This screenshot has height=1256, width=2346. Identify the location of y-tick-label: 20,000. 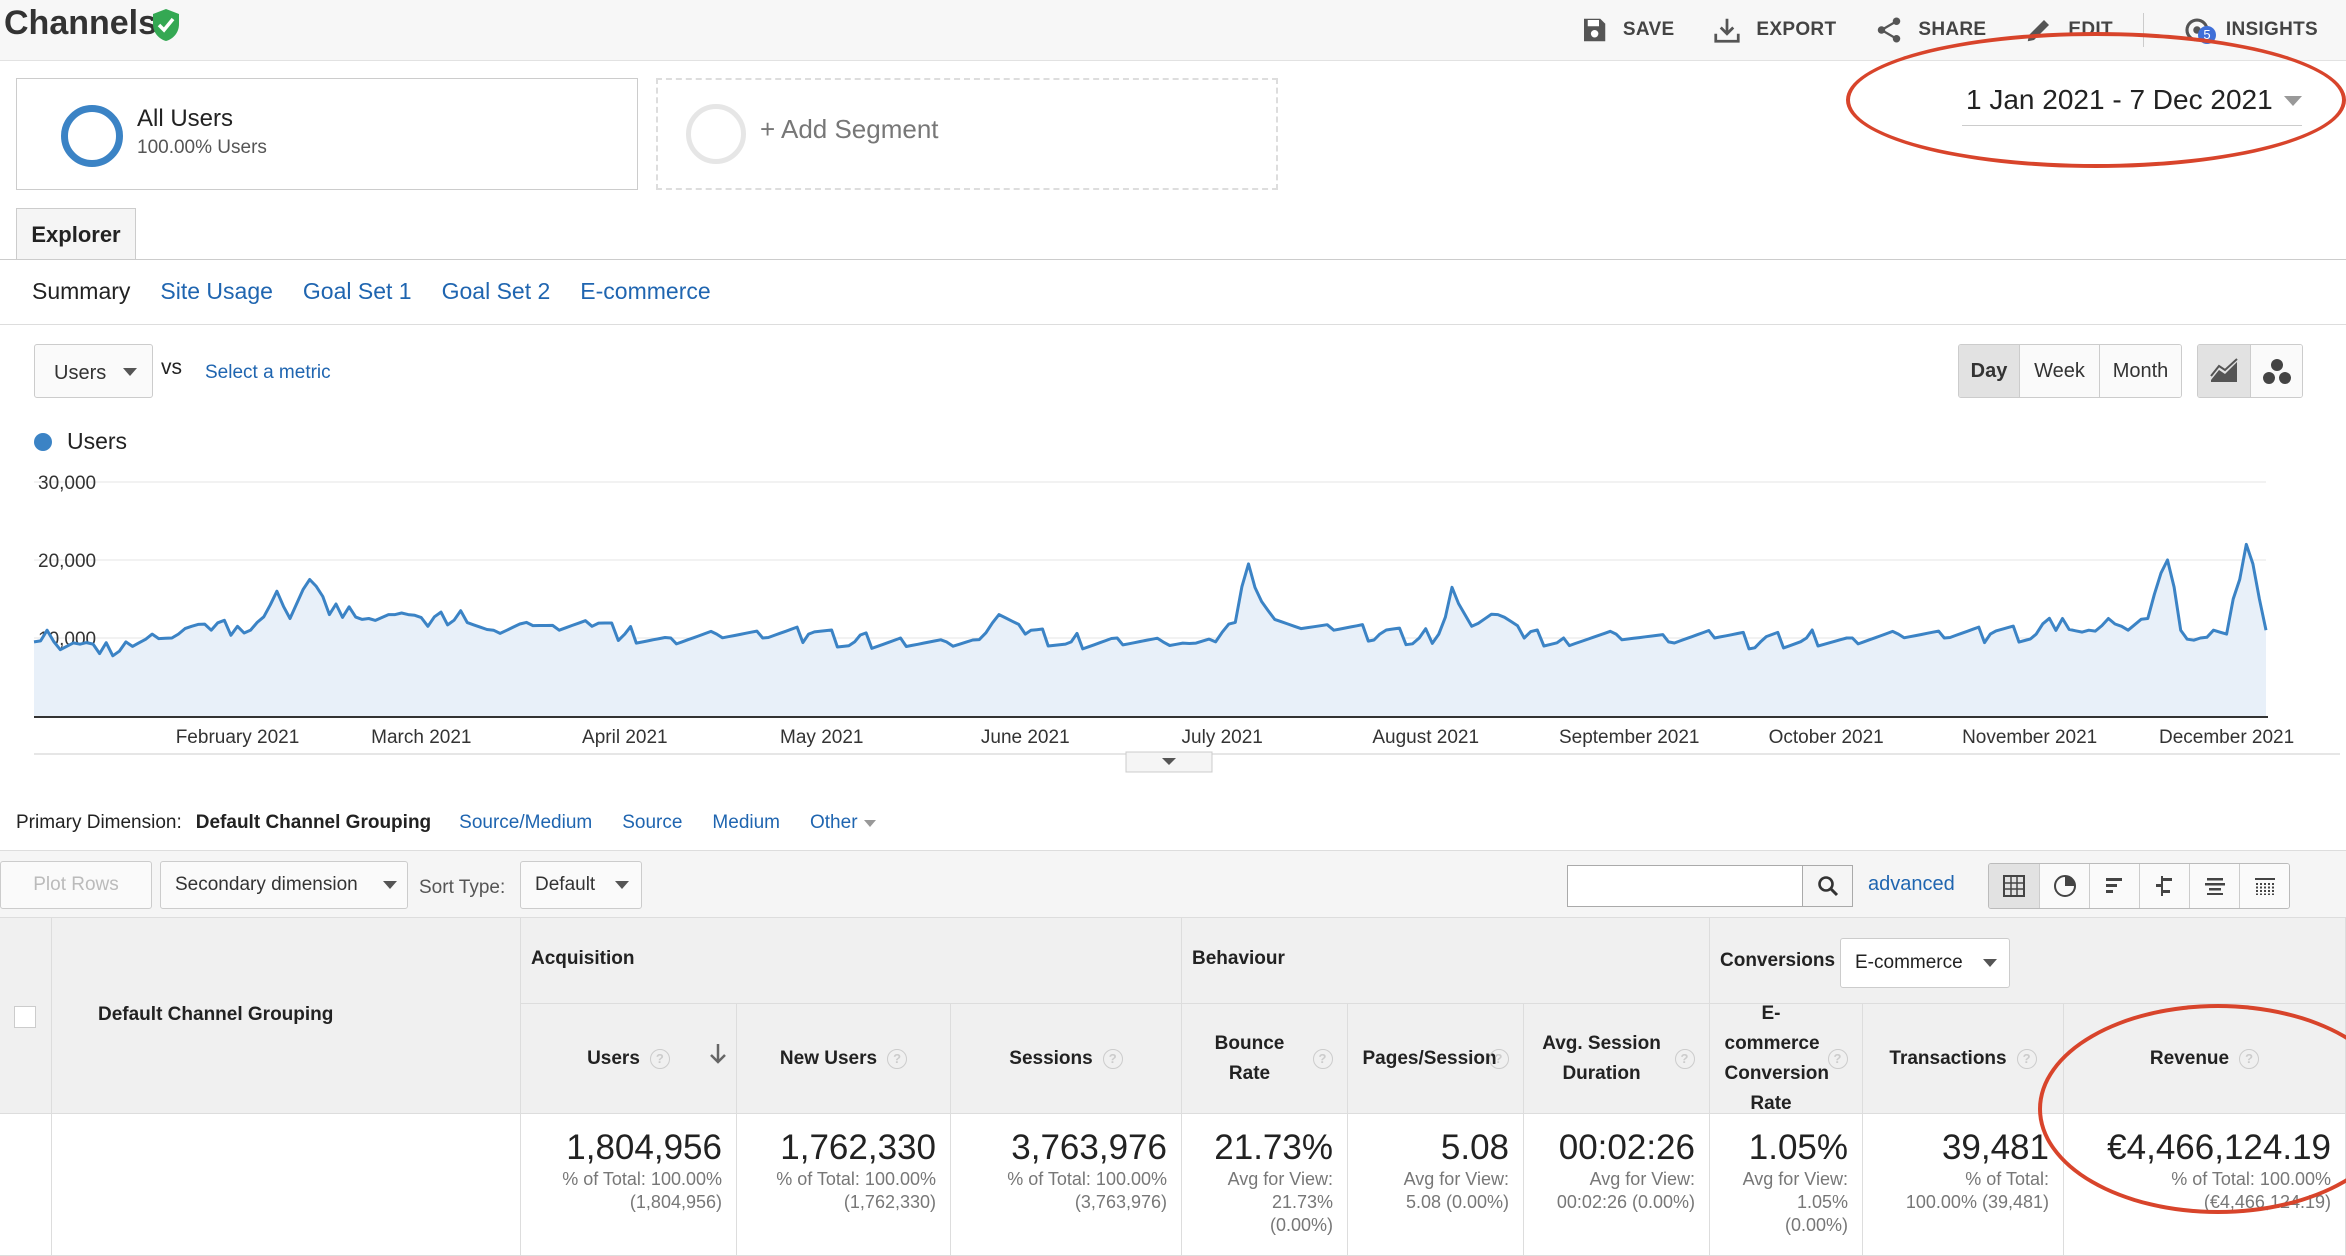
(67, 561).